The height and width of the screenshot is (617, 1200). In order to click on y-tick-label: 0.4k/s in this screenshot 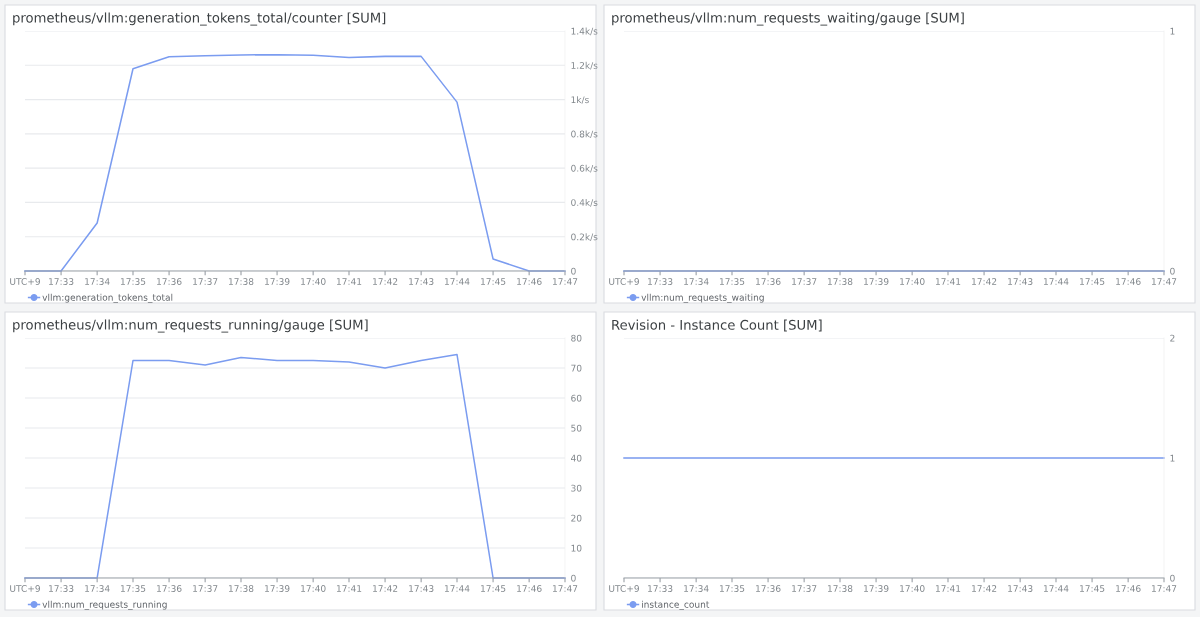, I will do `click(584, 203)`.